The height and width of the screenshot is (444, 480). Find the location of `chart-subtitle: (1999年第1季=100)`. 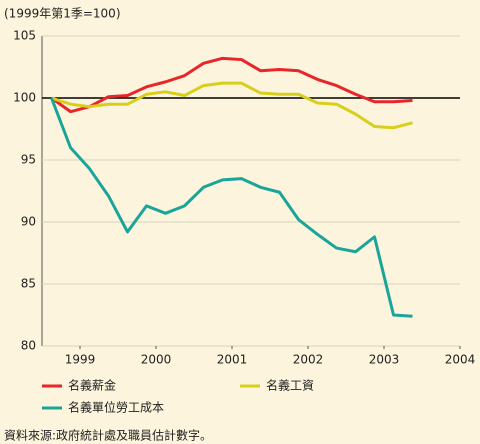

chart-subtitle: (1999年第1季=100) is located at coordinates (62, 14).